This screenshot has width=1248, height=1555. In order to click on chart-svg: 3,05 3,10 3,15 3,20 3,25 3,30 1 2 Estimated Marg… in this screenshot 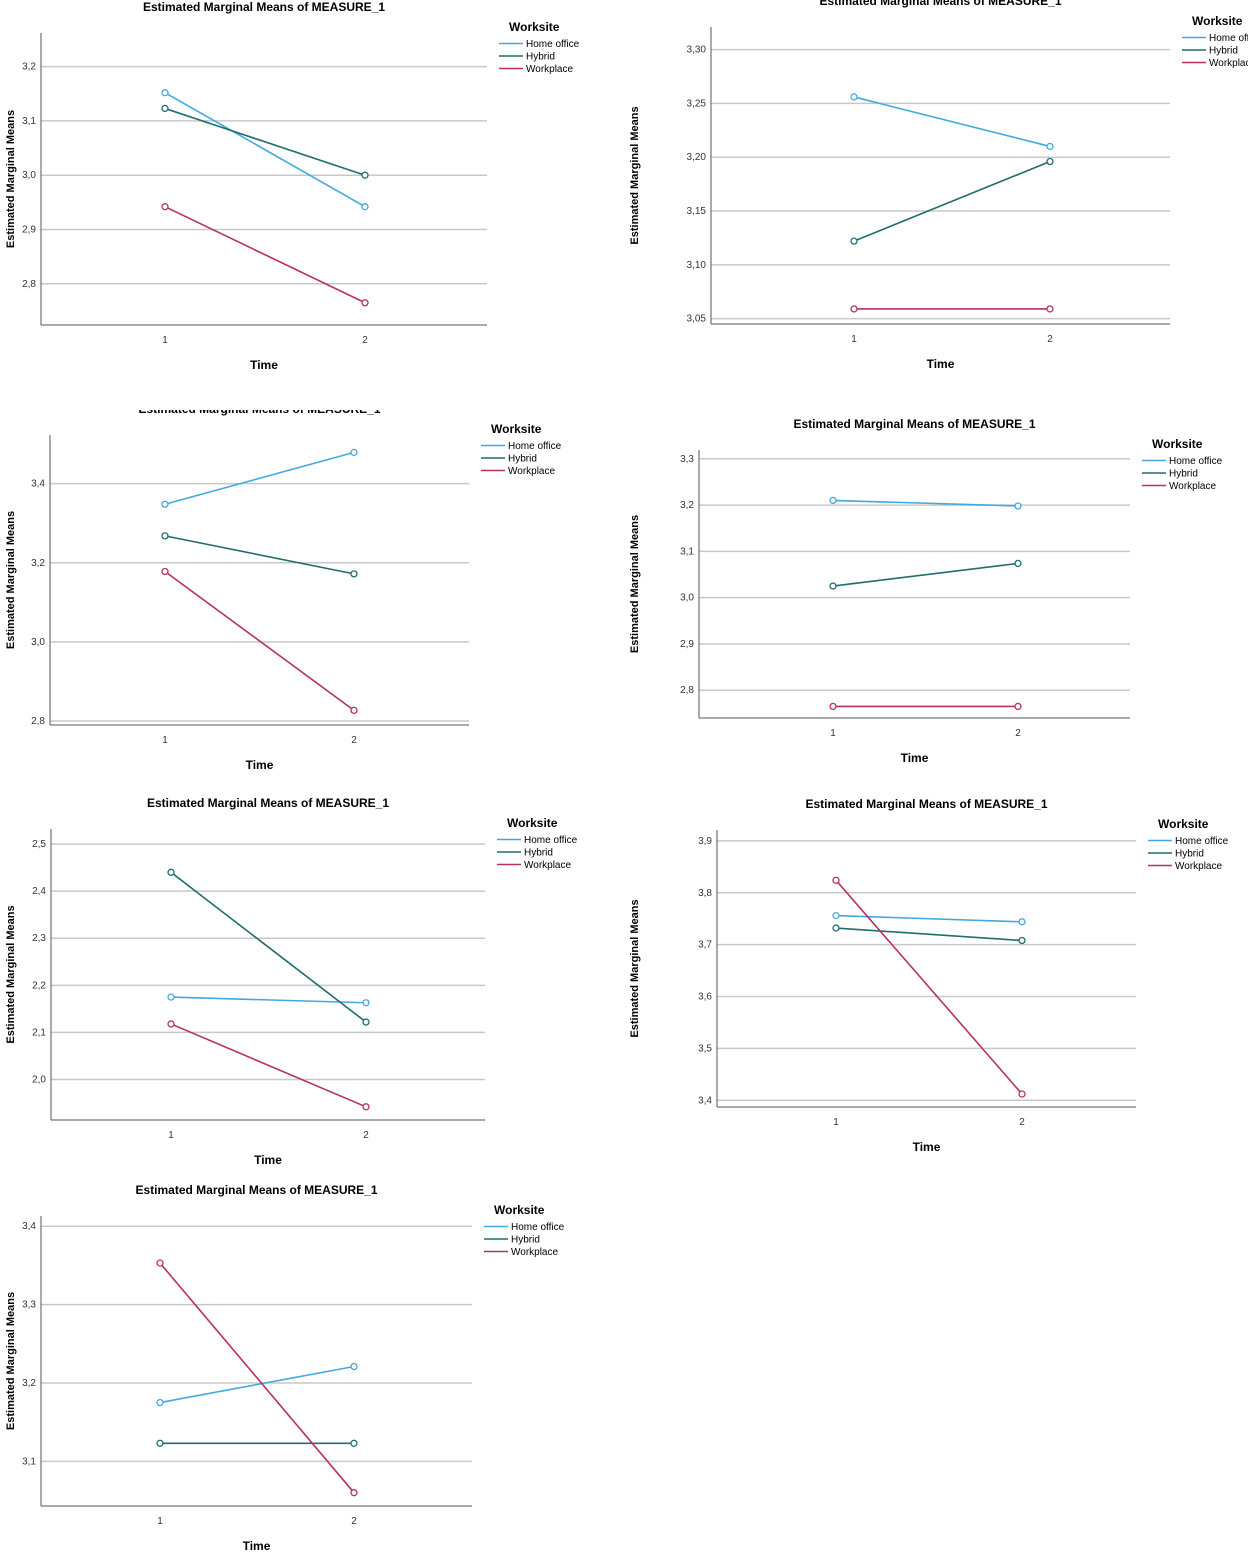, I will do `click(938, 185)`.